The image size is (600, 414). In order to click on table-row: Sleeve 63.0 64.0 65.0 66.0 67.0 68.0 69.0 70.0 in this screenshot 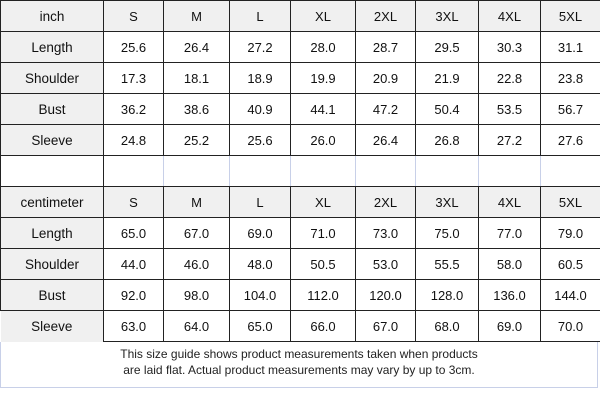, I will do `click(300, 326)`.